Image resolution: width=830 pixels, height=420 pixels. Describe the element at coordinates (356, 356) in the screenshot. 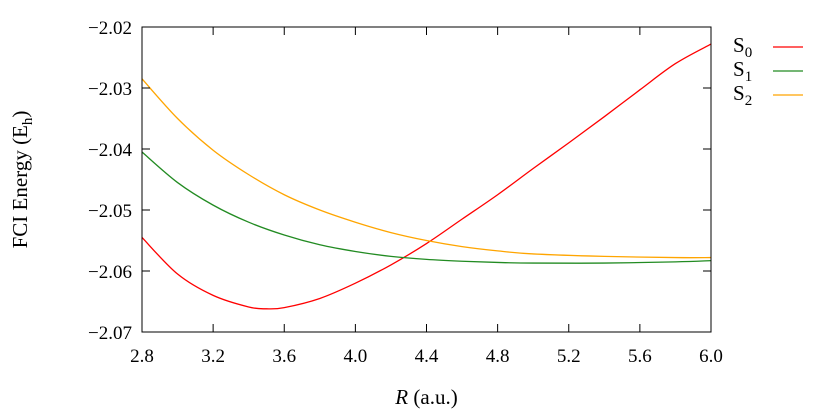

I see `x-tick-label: 4.0` at that location.